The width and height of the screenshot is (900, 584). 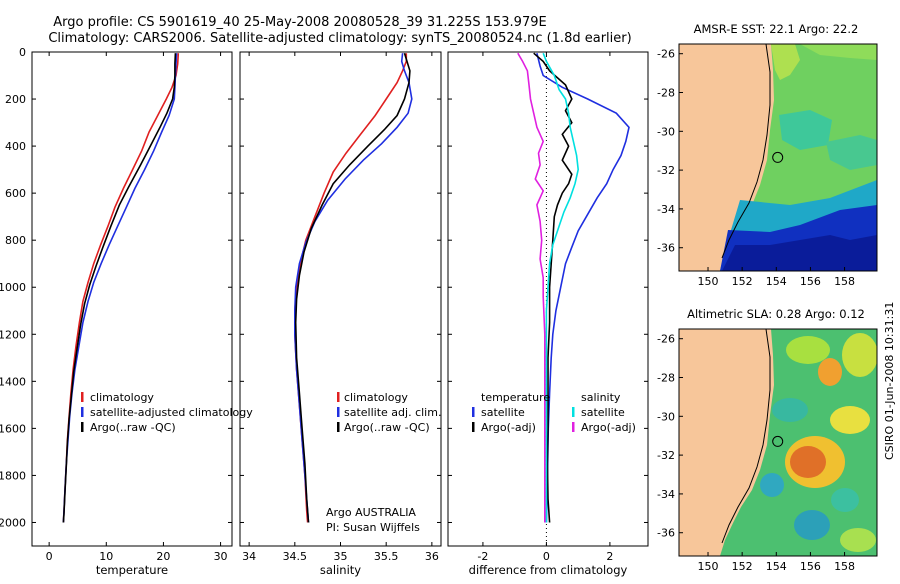 What do you see at coordinates (387, 427) in the screenshot?
I see `legend-label-argo: Argo(..raw -QC)` at bounding box center [387, 427].